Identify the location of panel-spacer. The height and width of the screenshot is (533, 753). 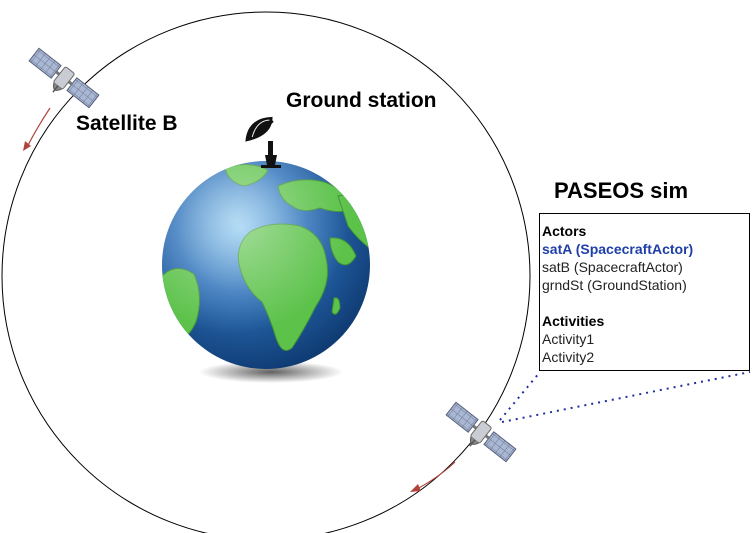
(645, 303).